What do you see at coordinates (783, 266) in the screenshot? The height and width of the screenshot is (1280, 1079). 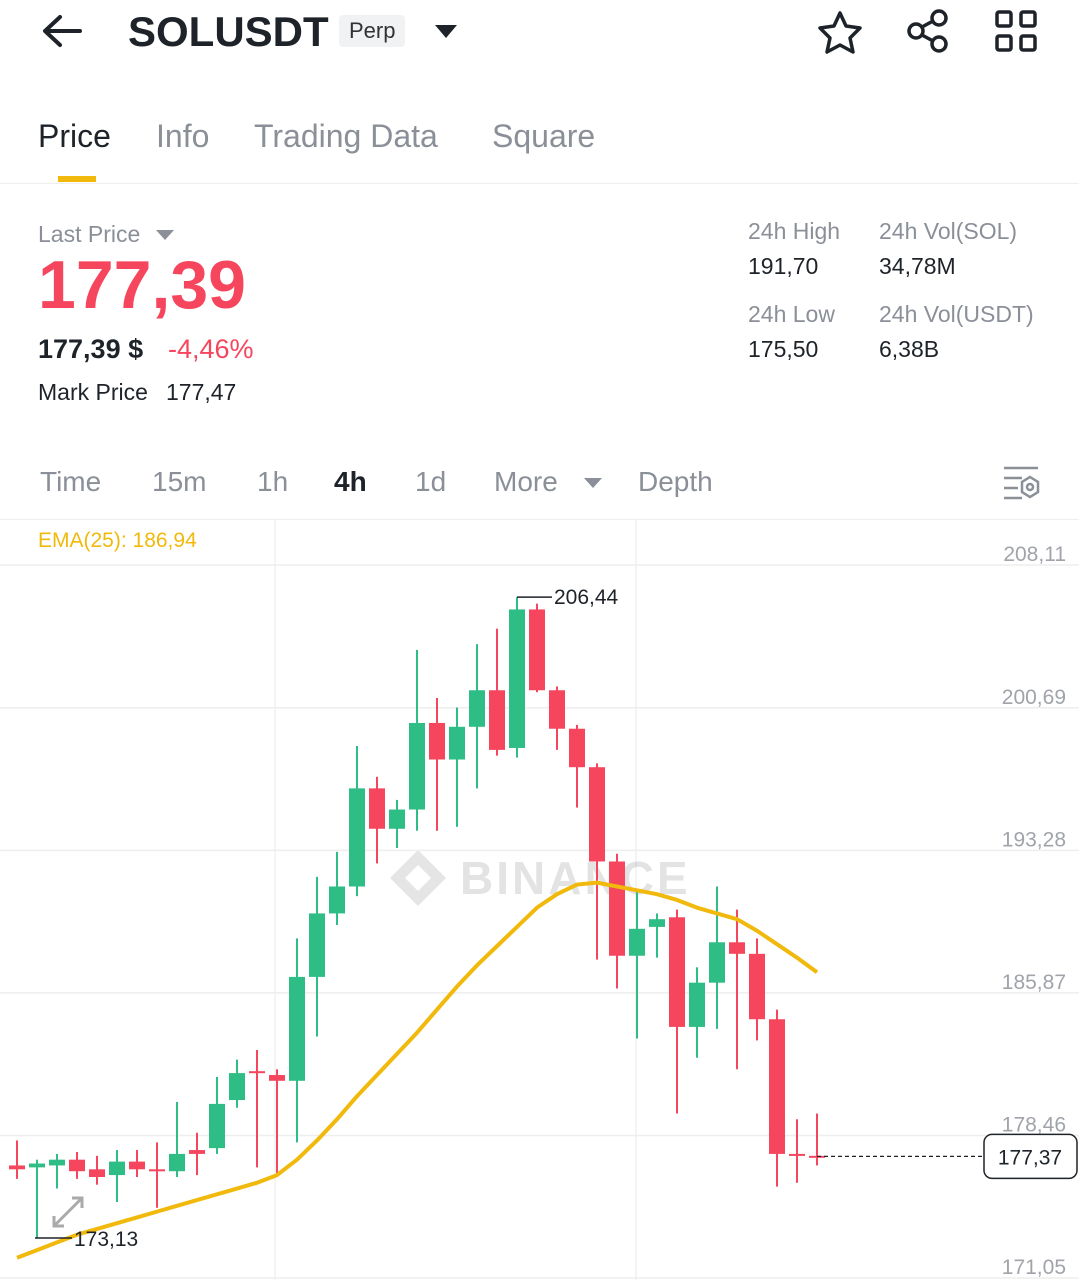 I see `stat-value: 191,70` at bounding box center [783, 266].